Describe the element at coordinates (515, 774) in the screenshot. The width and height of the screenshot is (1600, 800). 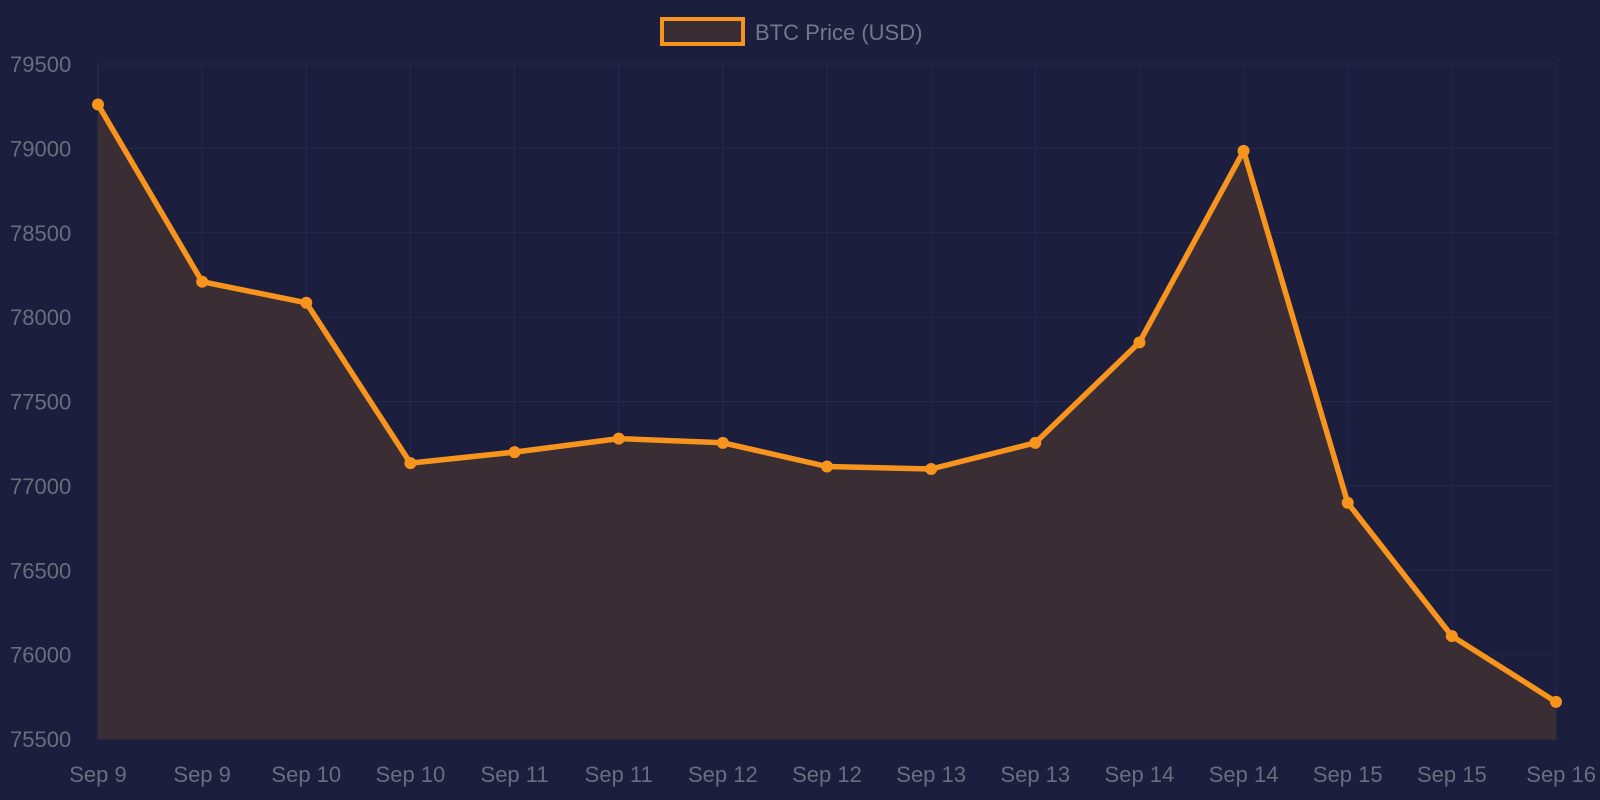
I see `x-tick-label-4: Sep 11` at that location.